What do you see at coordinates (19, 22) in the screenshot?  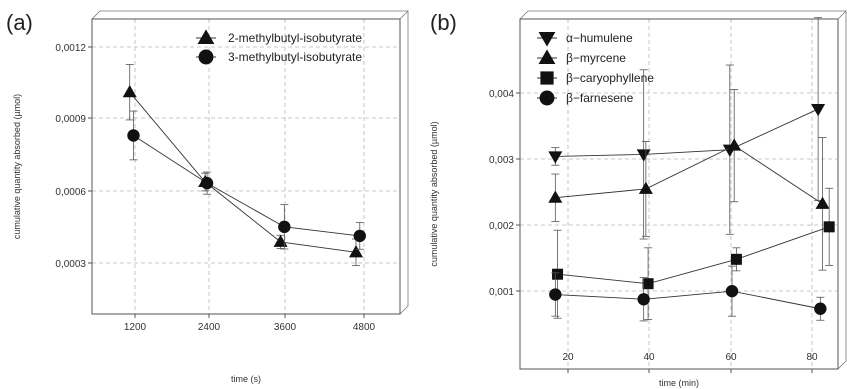 I see `panel-label: (a)` at bounding box center [19, 22].